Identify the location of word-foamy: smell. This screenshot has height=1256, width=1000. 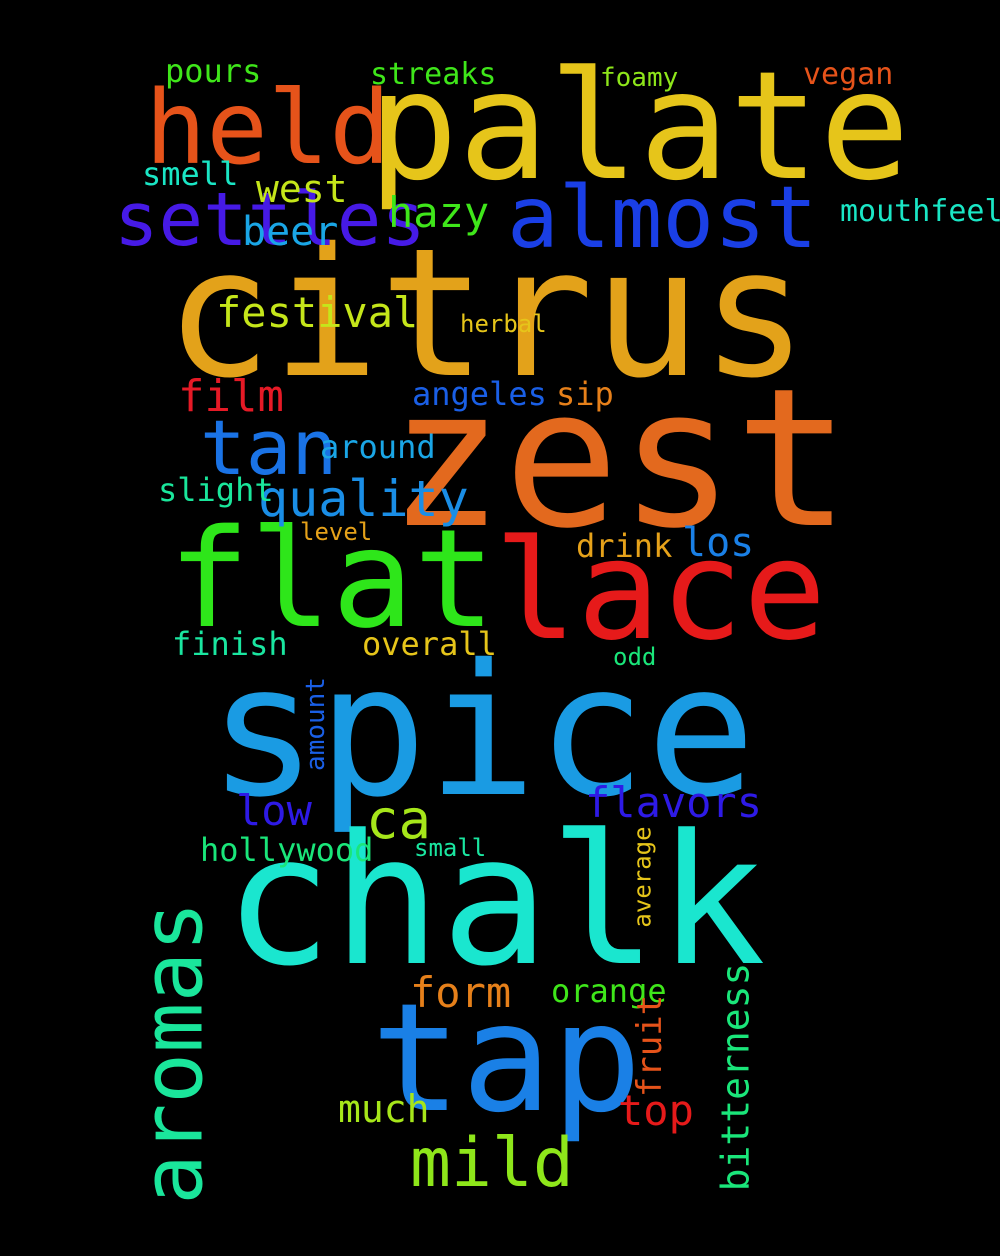
(190, 174).